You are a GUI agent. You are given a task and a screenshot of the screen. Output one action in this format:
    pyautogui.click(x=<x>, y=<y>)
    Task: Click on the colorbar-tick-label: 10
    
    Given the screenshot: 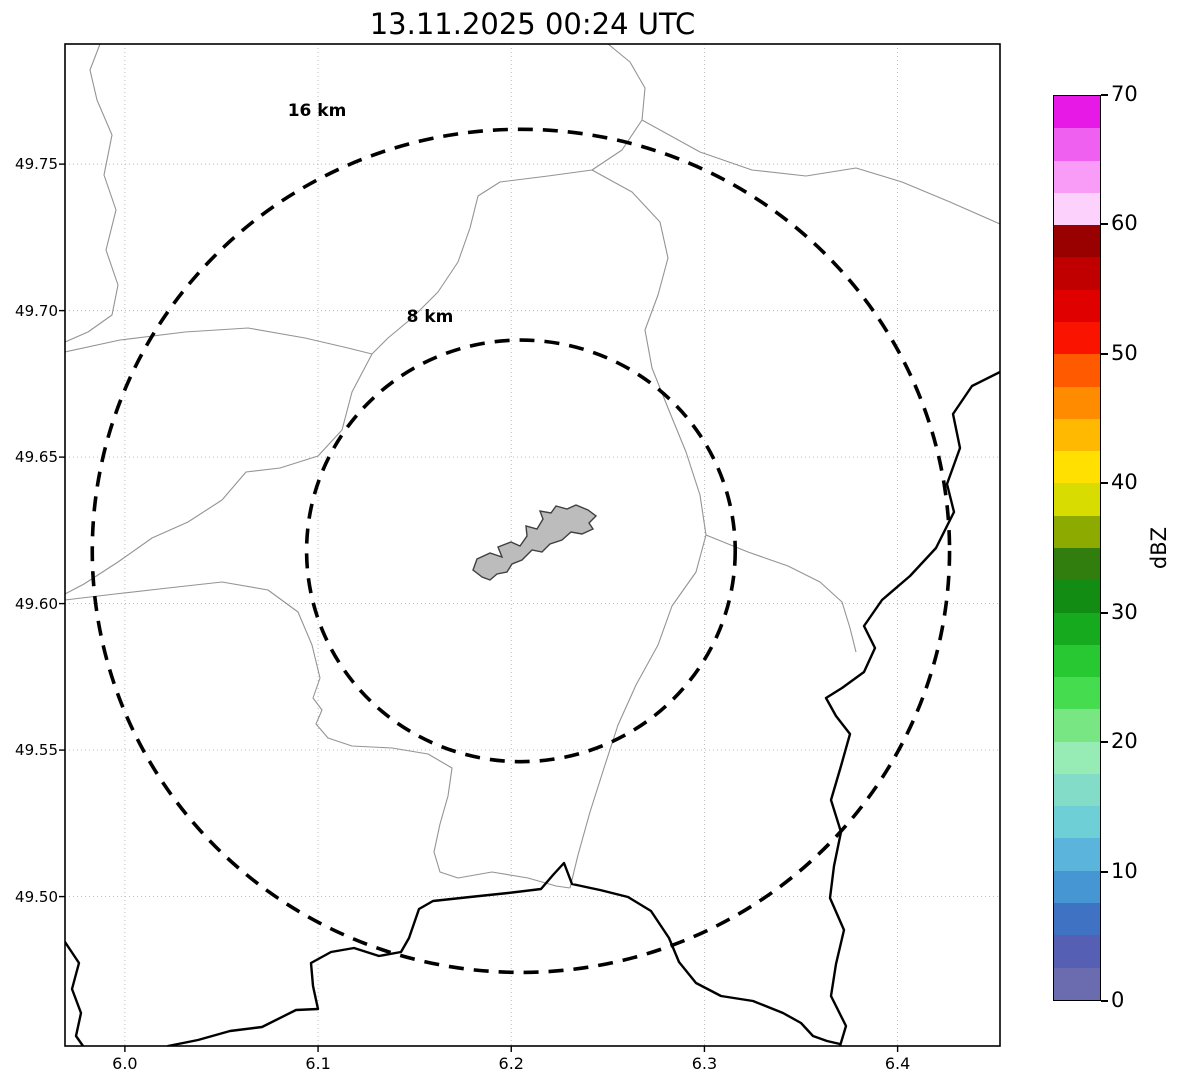 What is the action you would take?
    pyautogui.click(x=1124, y=870)
    